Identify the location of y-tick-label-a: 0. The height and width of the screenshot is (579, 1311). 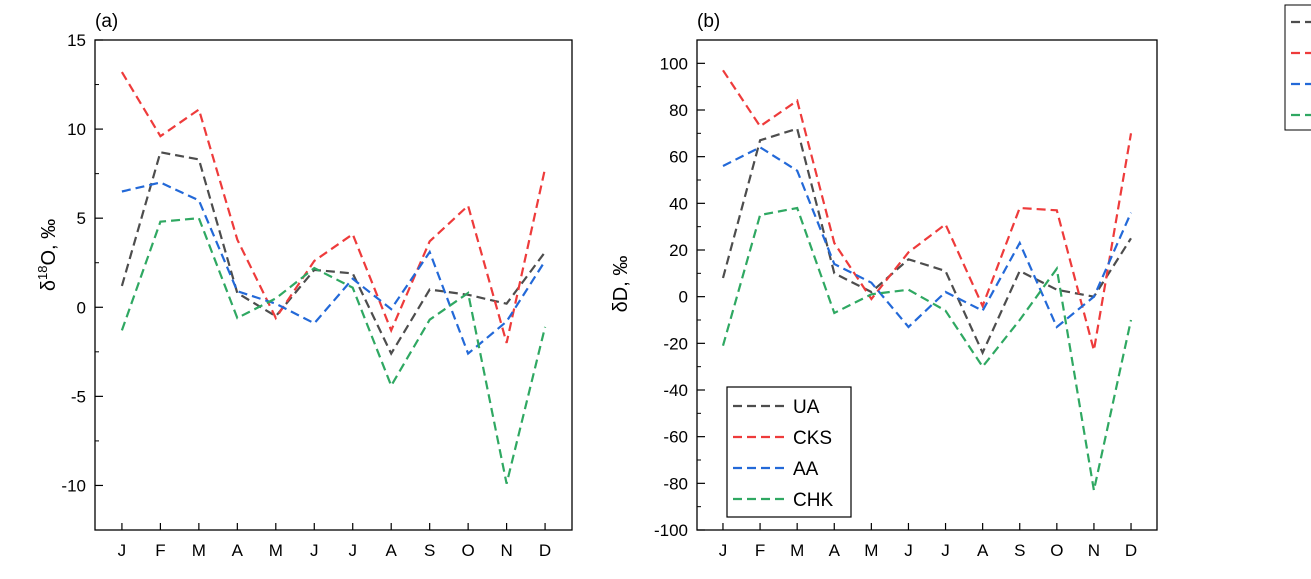
(81, 307).